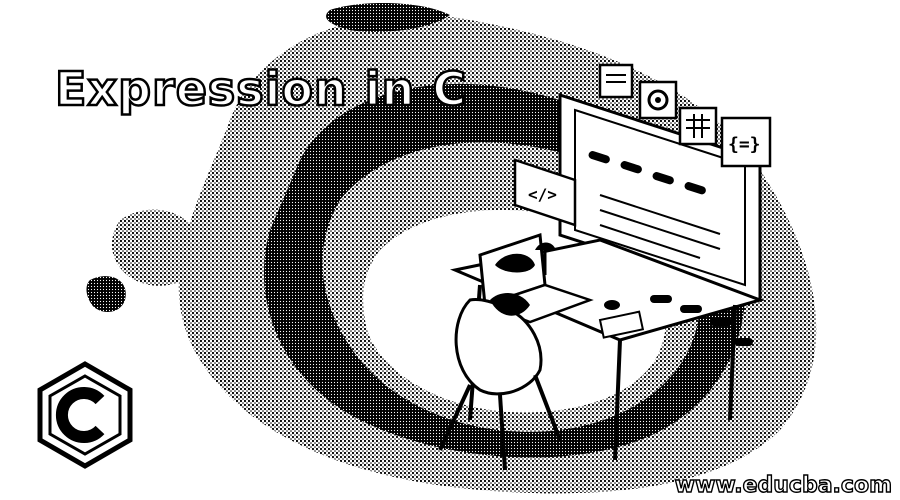 The width and height of the screenshot is (900, 500). Describe the element at coordinates (616, 81) in the screenshot. I see `grid-icon` at that location.